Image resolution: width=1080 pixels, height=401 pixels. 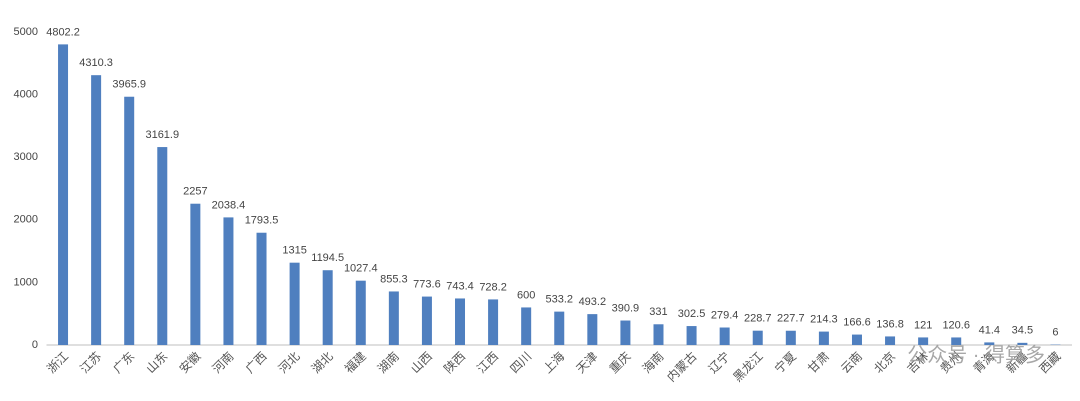 I want to click on y-tick-label: 3000, so click(x=26, y=157).